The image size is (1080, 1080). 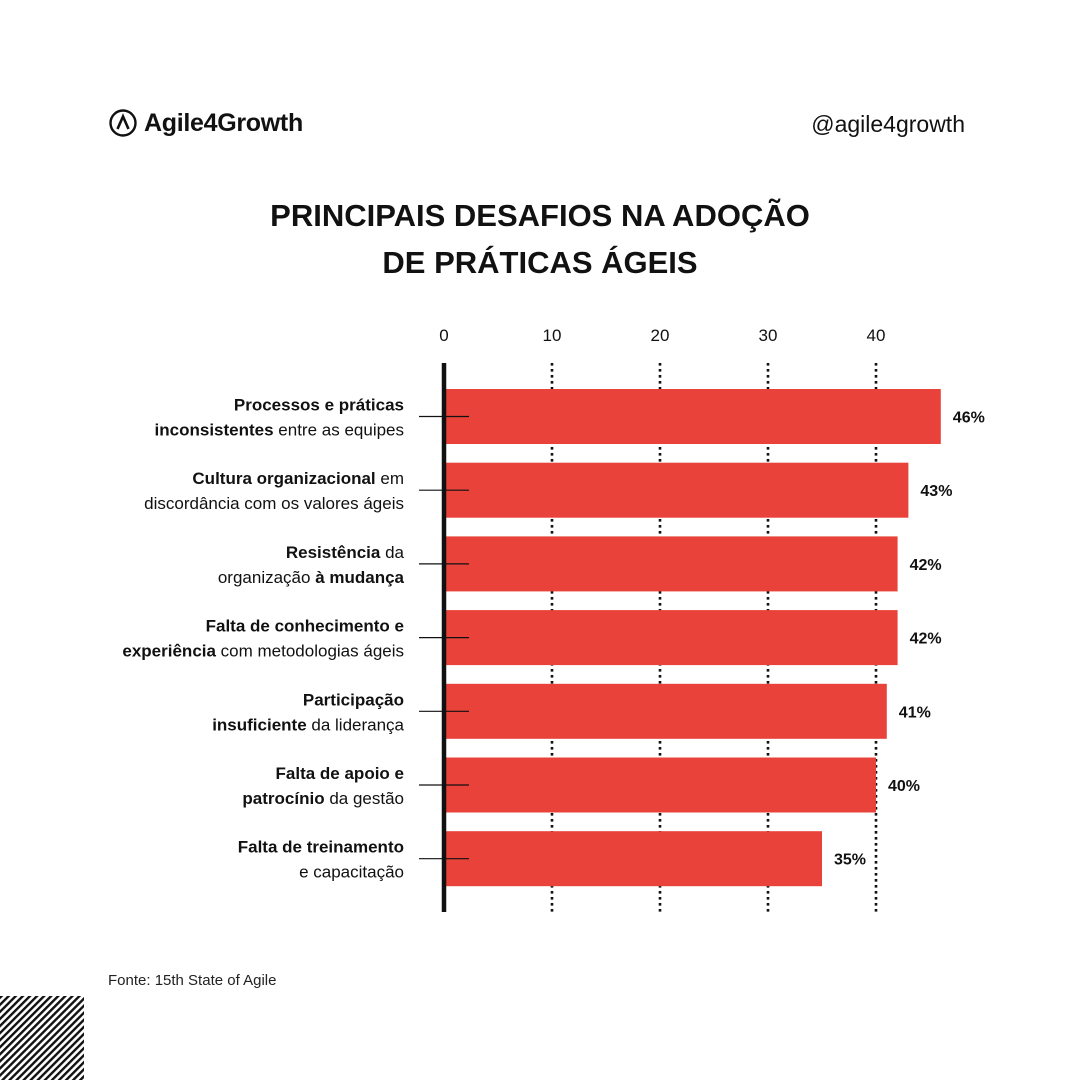 I want to click on value-label: 43%, so click(x=936, y=491).